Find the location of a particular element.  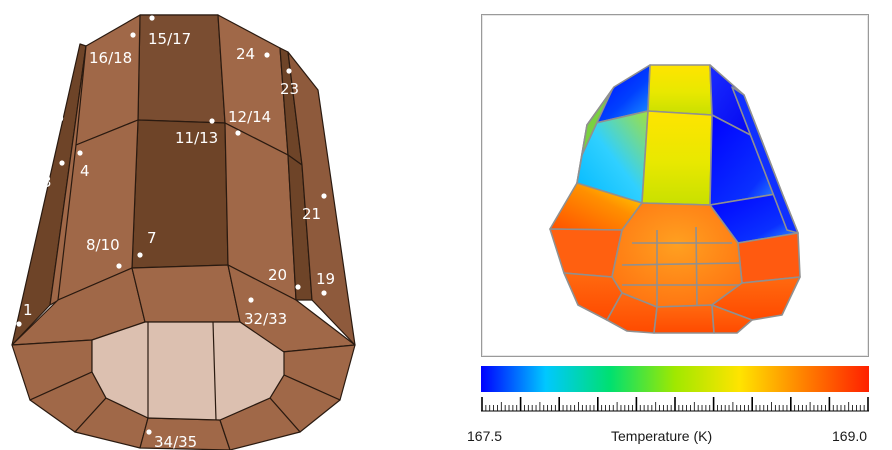

colorbar-max-label: 169.0 is located at coordinates (850, 436).